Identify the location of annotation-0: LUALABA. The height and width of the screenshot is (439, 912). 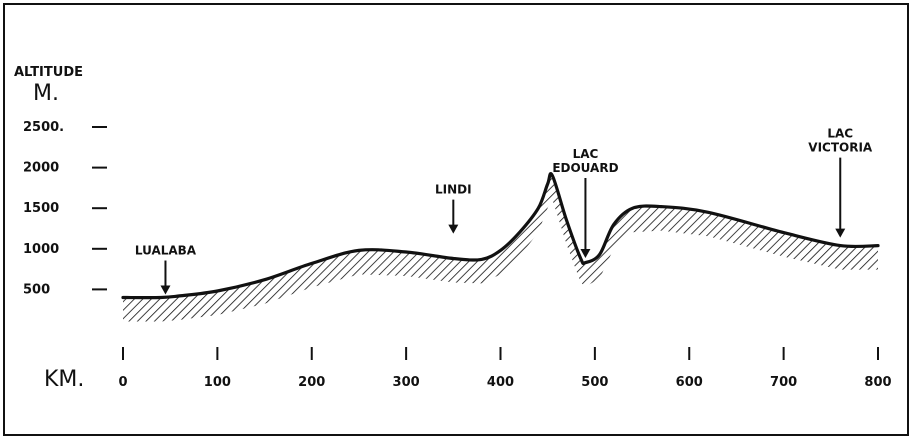
(166, 269).